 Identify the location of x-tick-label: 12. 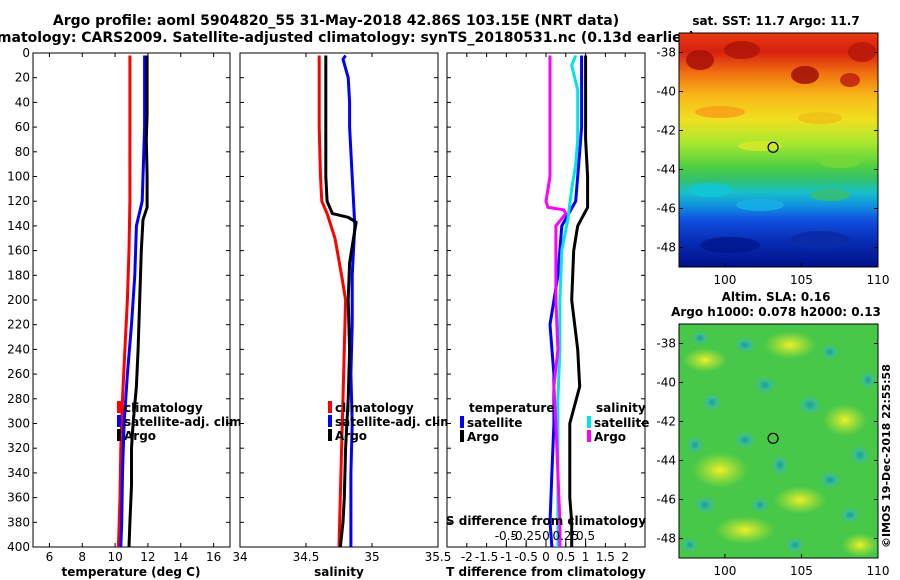
(147, 557).